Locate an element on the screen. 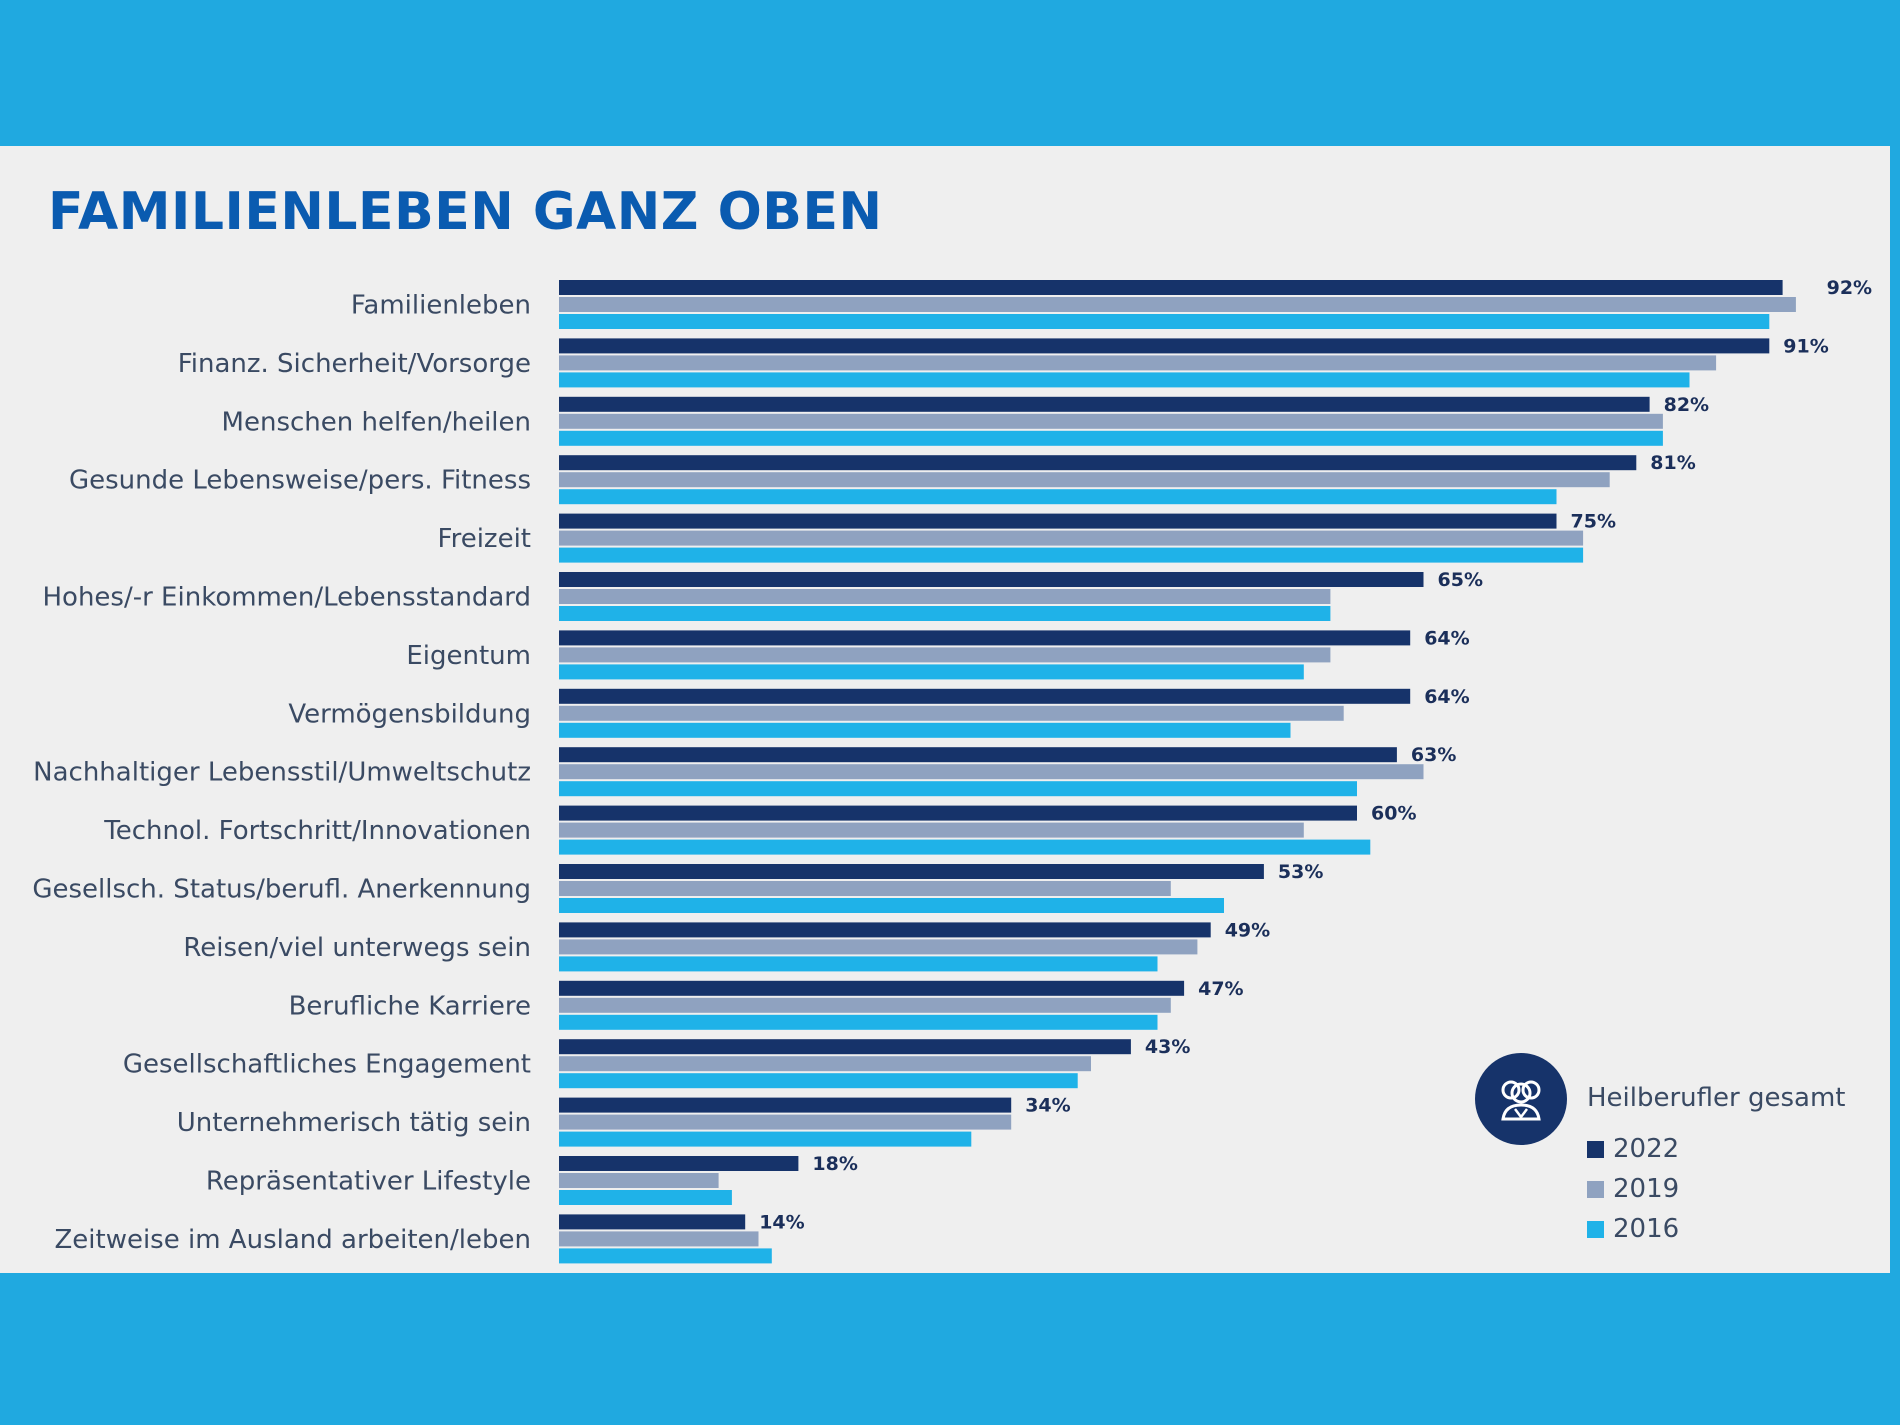  category-label: Unternehmerisch tätig sein is located at coordinates (354, 1123).